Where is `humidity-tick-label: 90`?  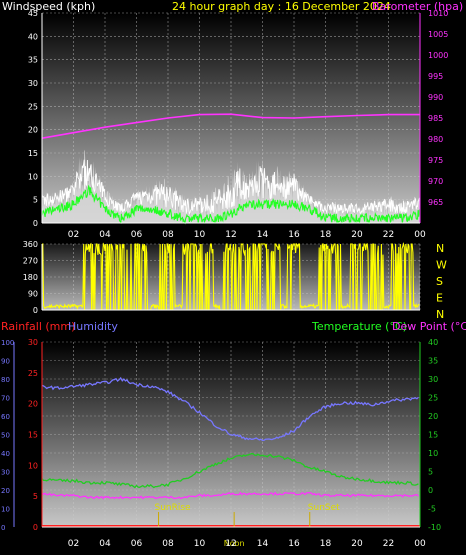
humidity-tick-label: 90 is located at coordinates (5, 362).